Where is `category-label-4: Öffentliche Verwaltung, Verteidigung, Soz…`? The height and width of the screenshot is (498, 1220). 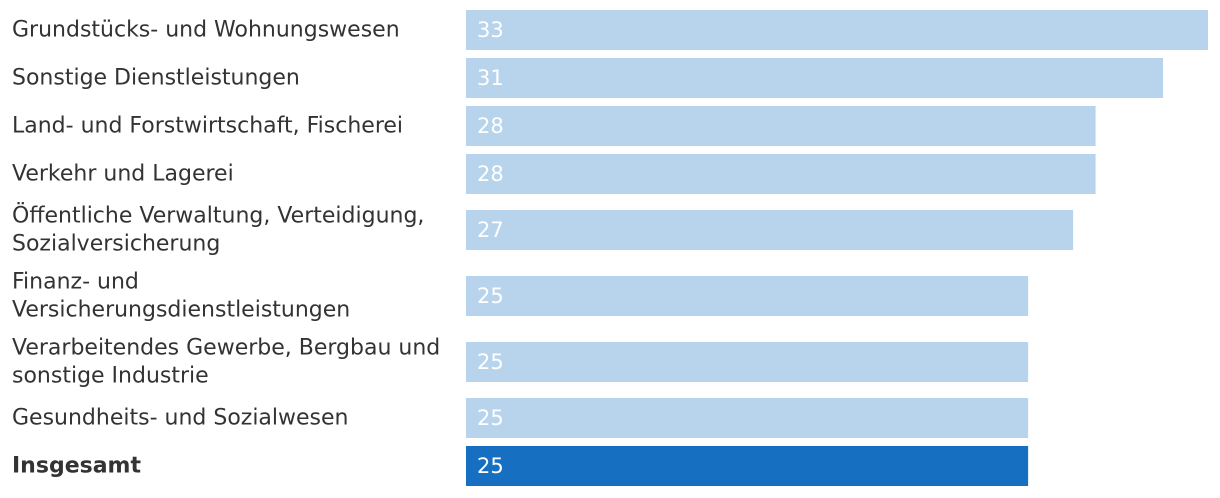
category-label-4: Öffentliche Verwaltung, Verteidigung, Soz… is located at coordinates (218, 230).